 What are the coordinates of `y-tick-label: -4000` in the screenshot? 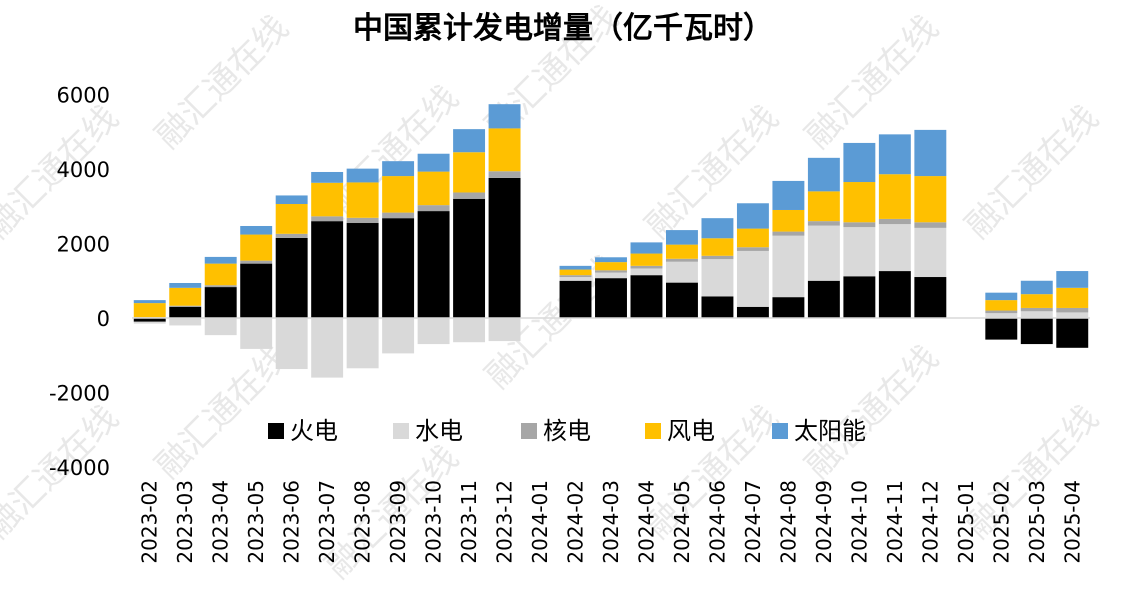 It's located at (79, 468).